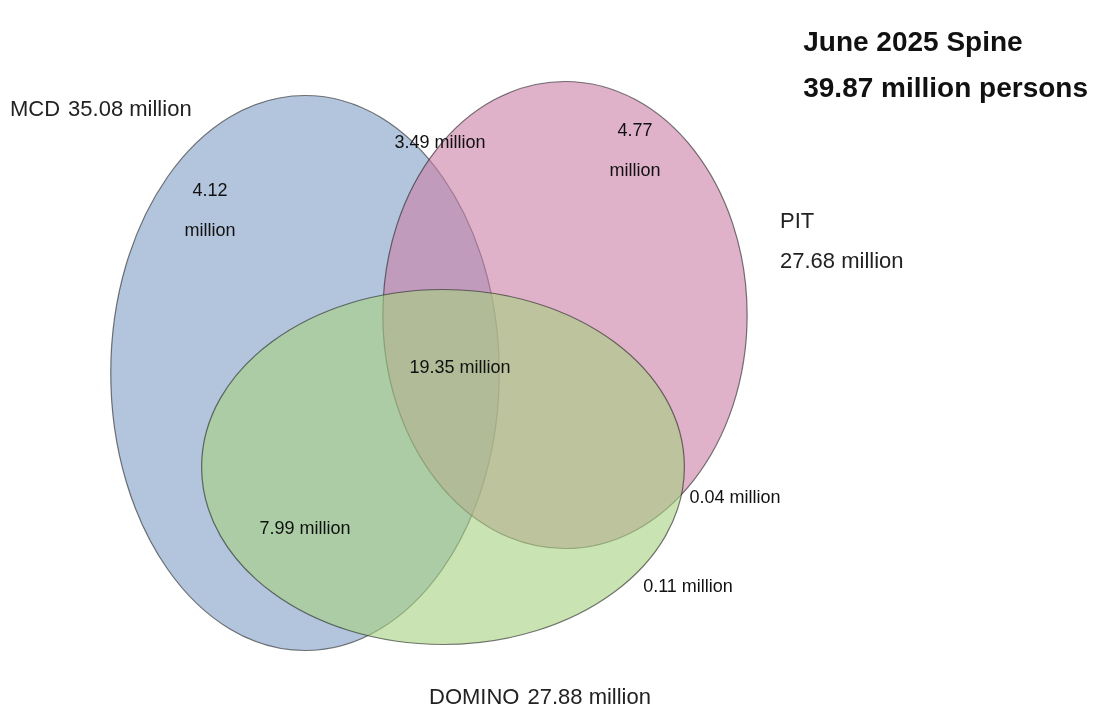  I want to click on text: 4.77 million, so click(635, 150).